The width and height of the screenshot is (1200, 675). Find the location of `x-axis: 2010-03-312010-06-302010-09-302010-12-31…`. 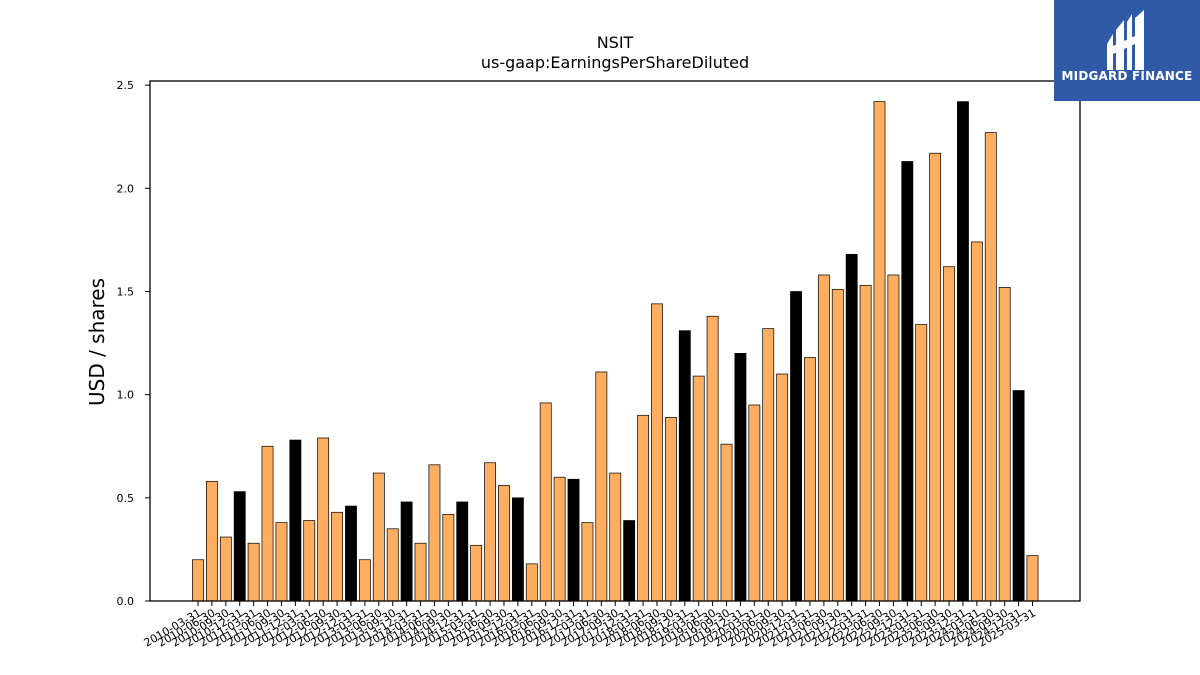

x-axis: 2010-03-312010-06-302010-09-302010-12-31… is located at coordinates (590, 625).